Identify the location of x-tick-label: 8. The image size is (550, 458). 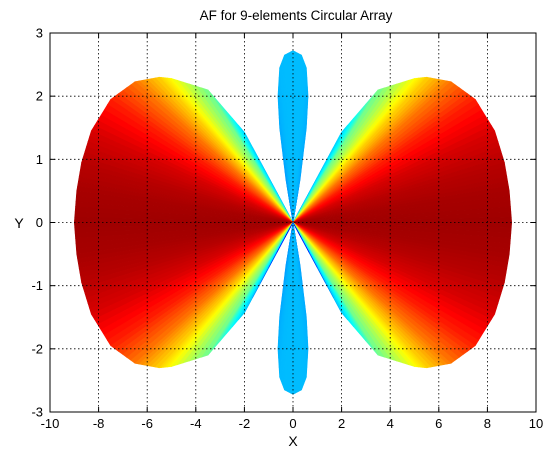
(487, 423).